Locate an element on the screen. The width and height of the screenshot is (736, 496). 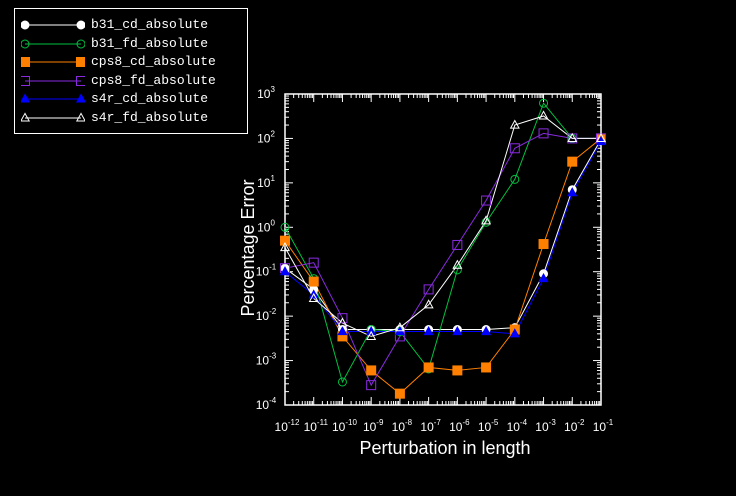
legend-label: s4r_fd_absolute is located at coordinates (150, 117).